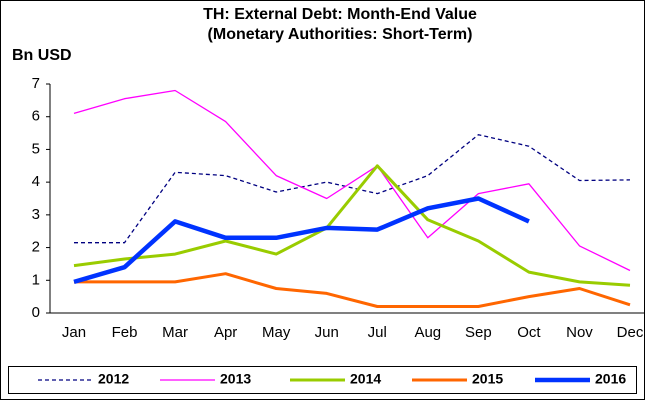 The height and width of the screenshot is (400, 645). I want to click on chart-title: TH: External Debt: Month-End Value, so click(340, 14).